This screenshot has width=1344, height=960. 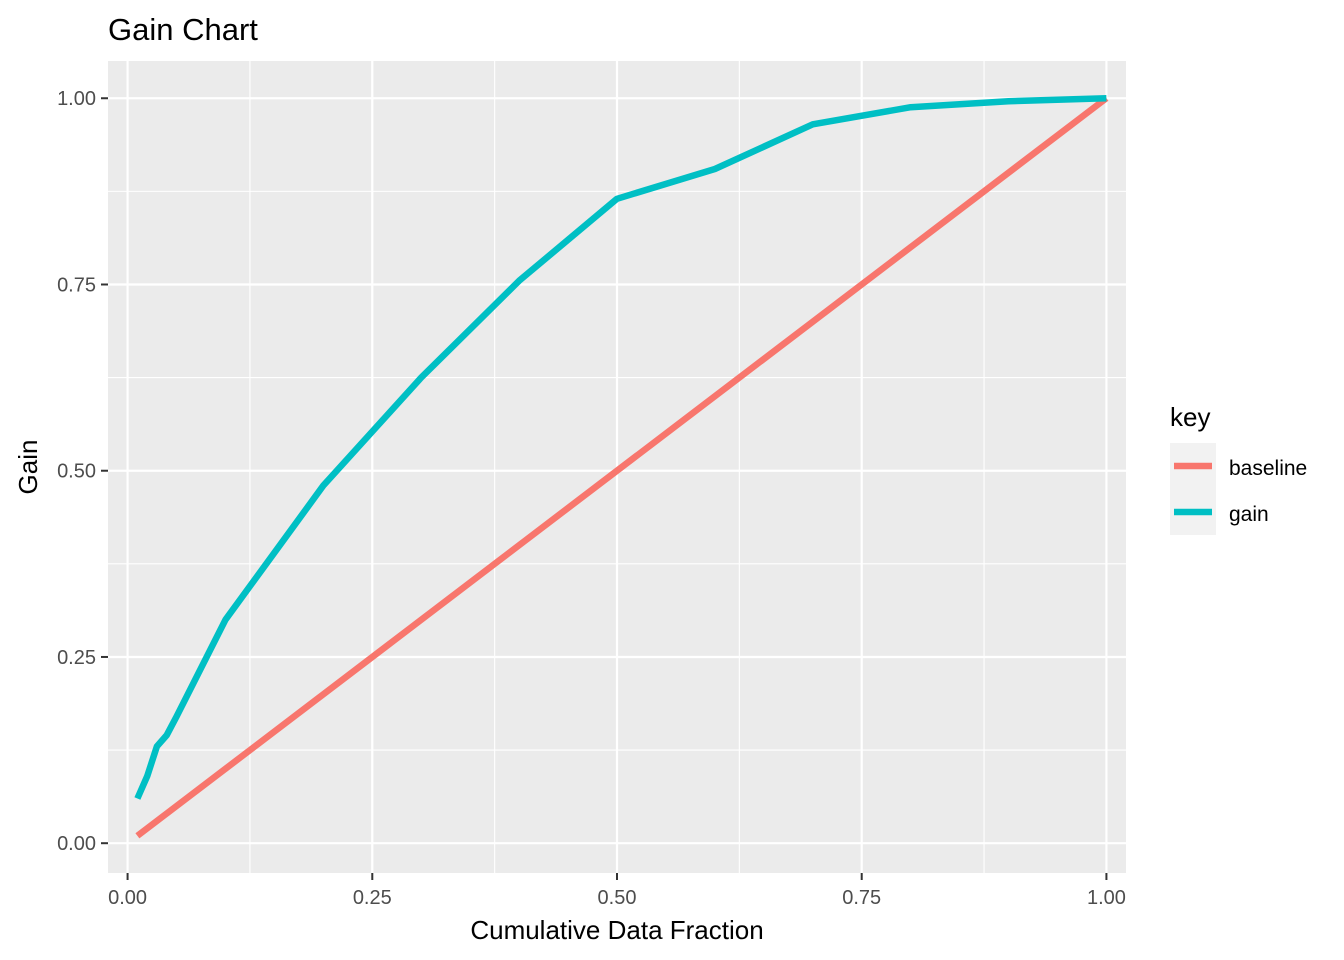 What do you see at coordinates (183, 29) in the screenshot?
I see `chart-title: Gain Chart` at bounding box center [183, 29].